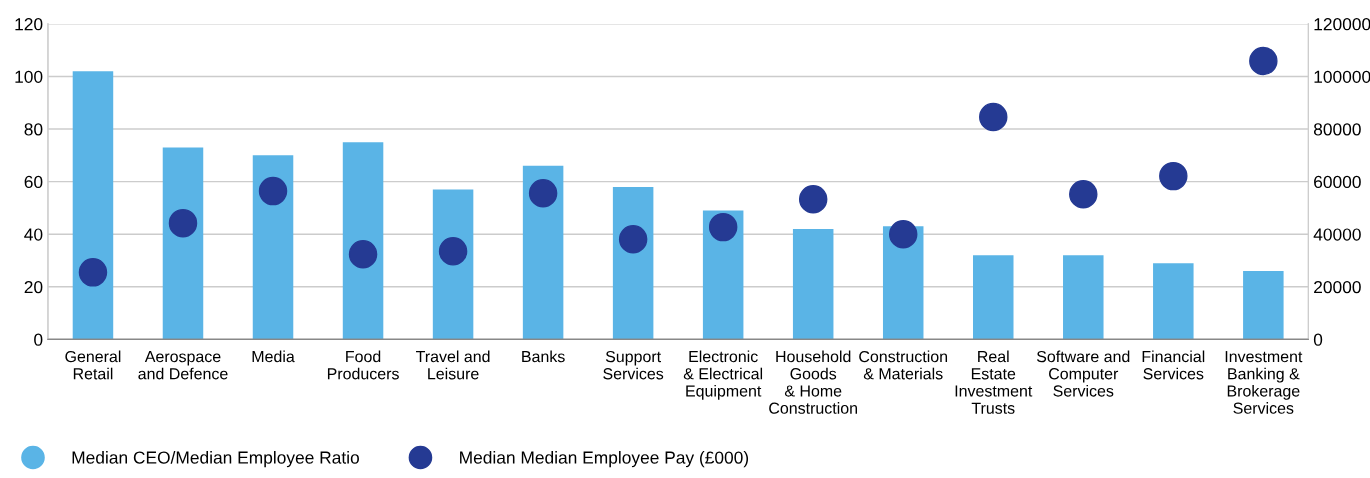 This screenshot has width=1370, height=478. I want to click on y2-tick-label: 100000, so click(1342, 76).